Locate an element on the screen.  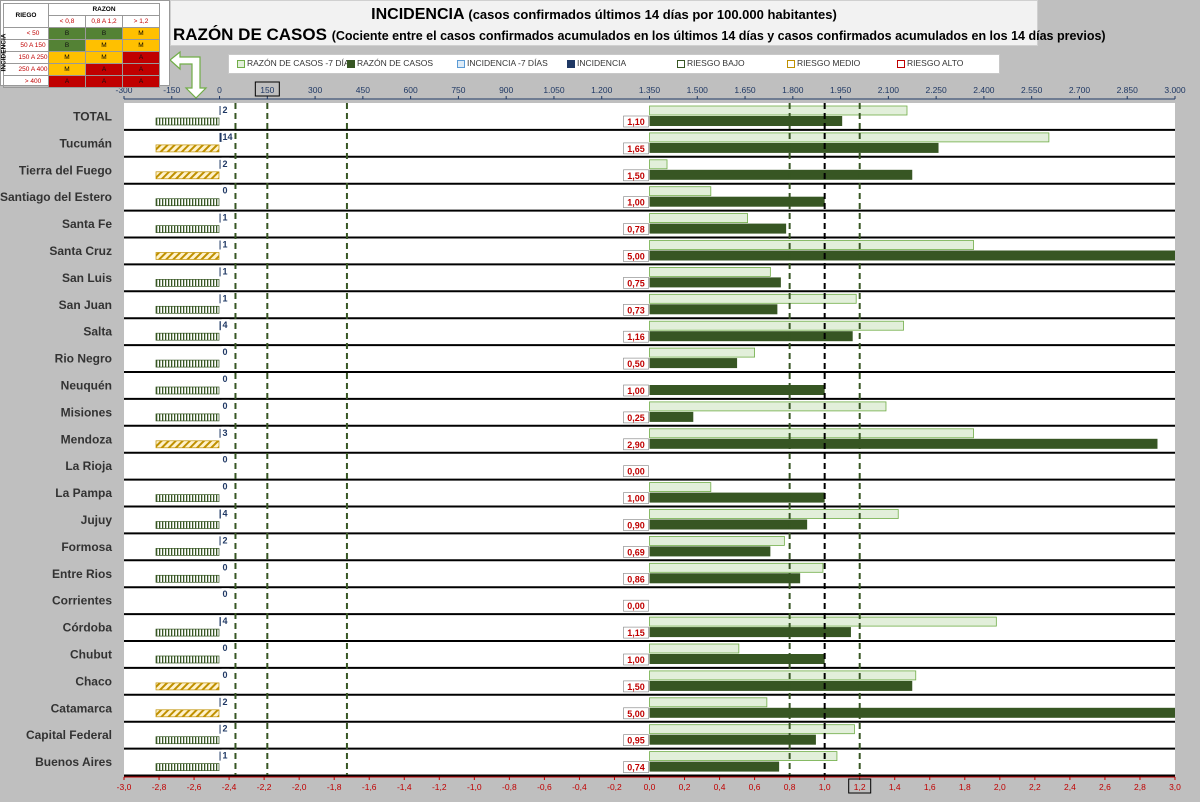
risk-row-range: > 400 is located at coordinates (26, 81).